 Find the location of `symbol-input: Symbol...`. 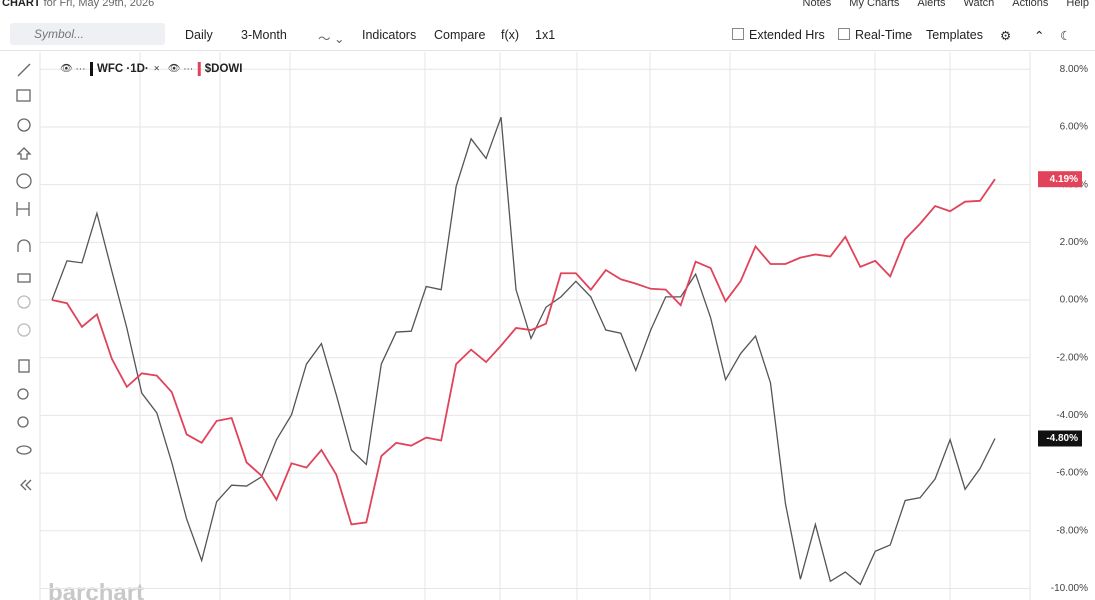

symbol-input: Symbol... is located at coordinates (87, 34).